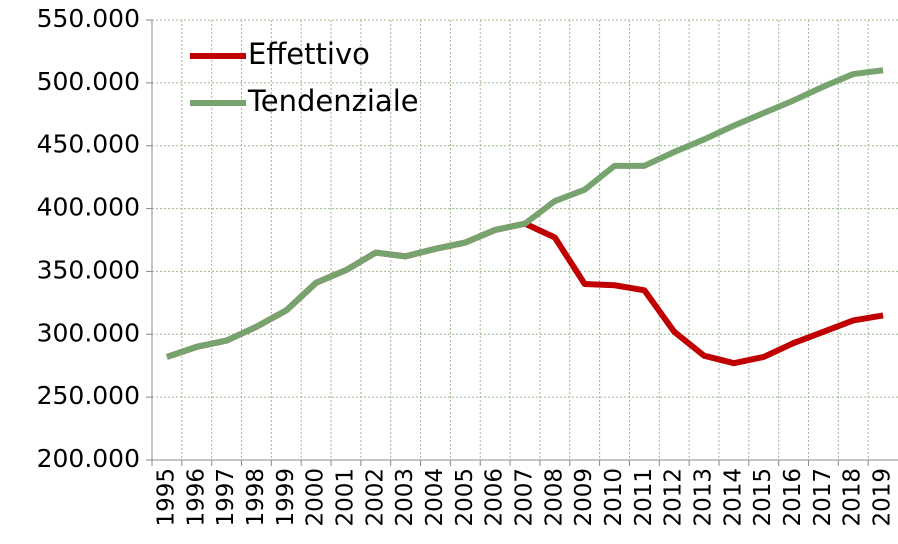  Describe the element at coordinates (495, 497) in the screenshot. I see `x-tick-label: 2006` at that location.